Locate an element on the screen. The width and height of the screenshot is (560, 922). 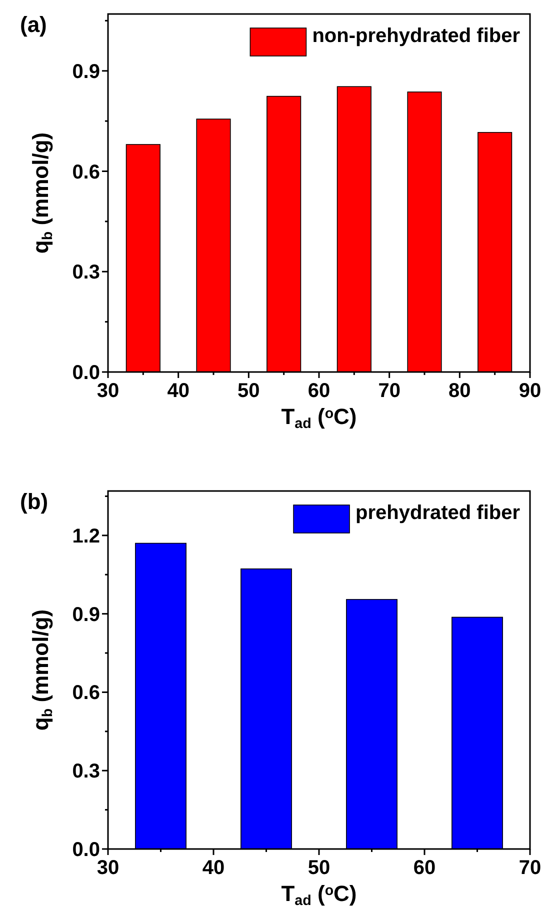
chart-title: (a) is located at coordinates (33, 24).